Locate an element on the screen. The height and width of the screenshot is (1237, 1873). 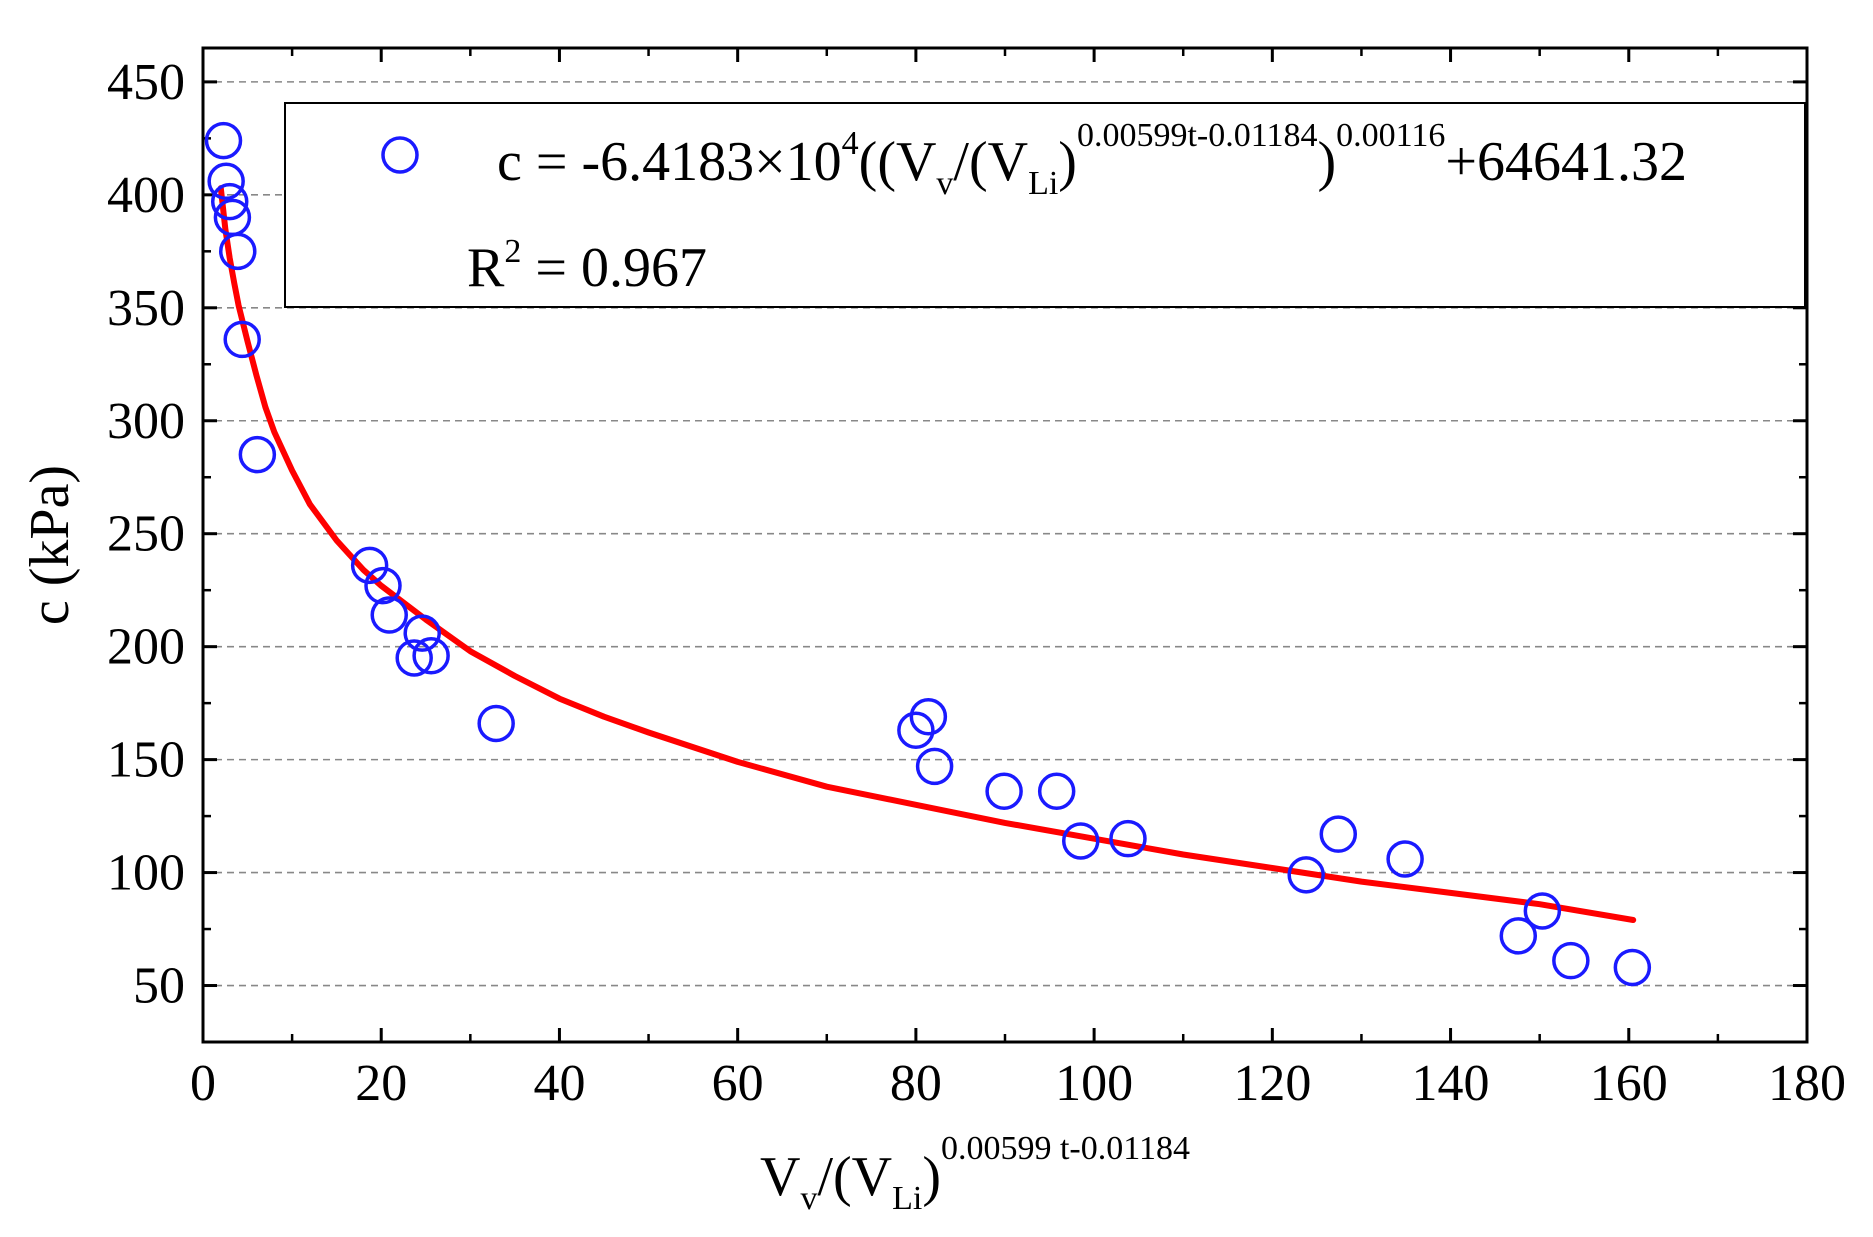
r2-value: = 0.967 is located at coordinates (614, 268).